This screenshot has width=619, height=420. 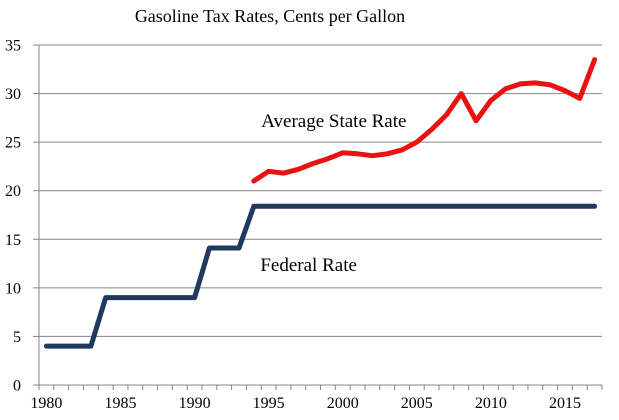 I want to click on x-tick-label: 1990, so click(x=195, y=403).